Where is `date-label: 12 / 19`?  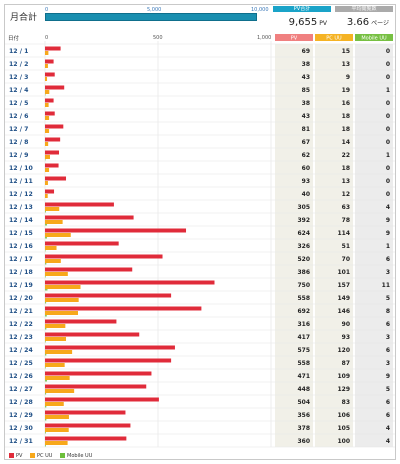 date-label: 12 / 19 is located at coordinates (21, 285).